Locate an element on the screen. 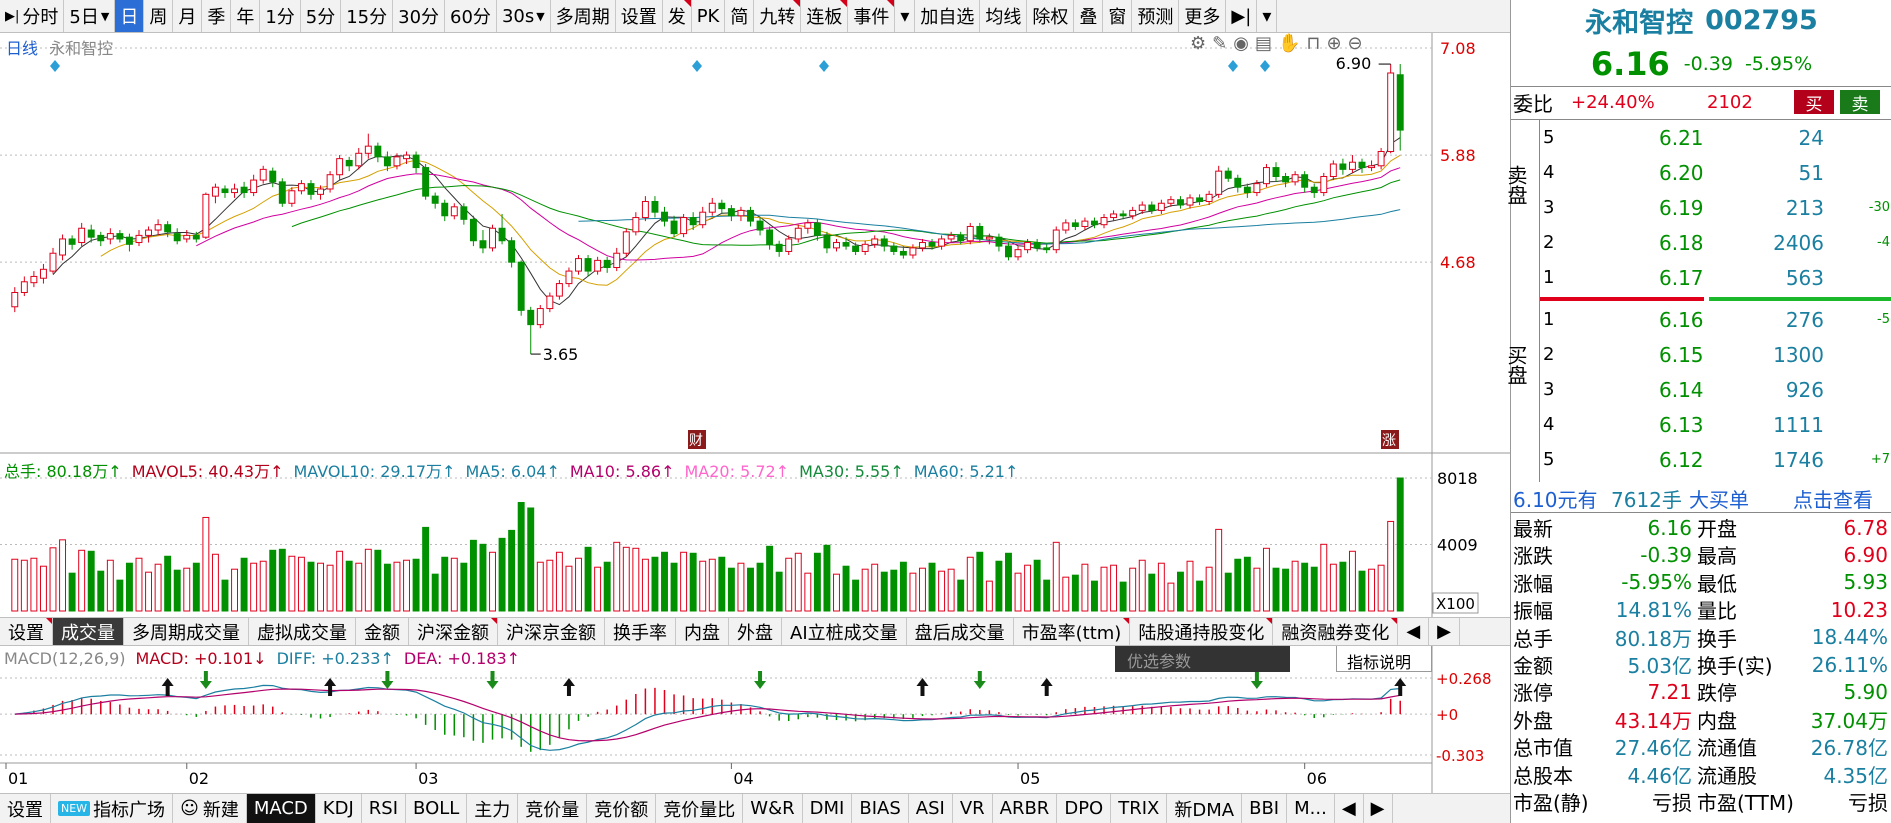 The width and height of the screenshot is (1891, 823). toolbar-item-6: 年 is located at coordinates (246, 16).